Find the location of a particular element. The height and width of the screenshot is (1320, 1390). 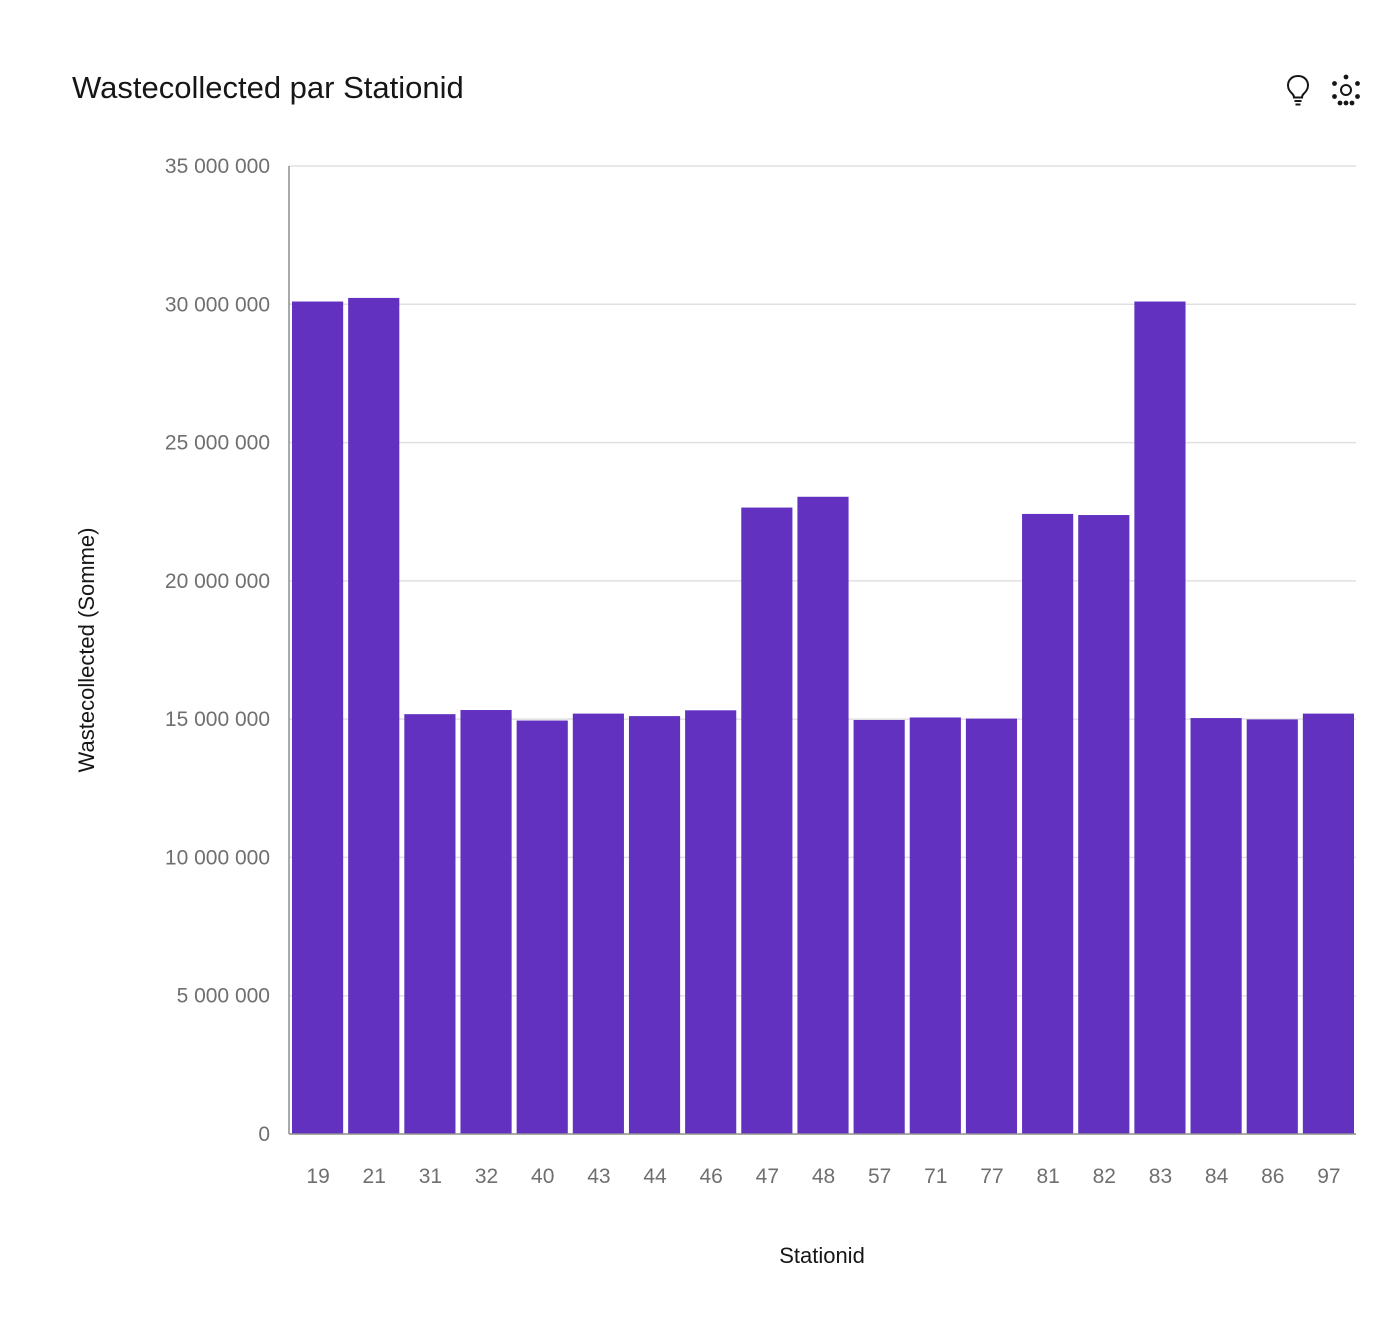

x-tick-label: 48 is located at coordinates (823, 1176).